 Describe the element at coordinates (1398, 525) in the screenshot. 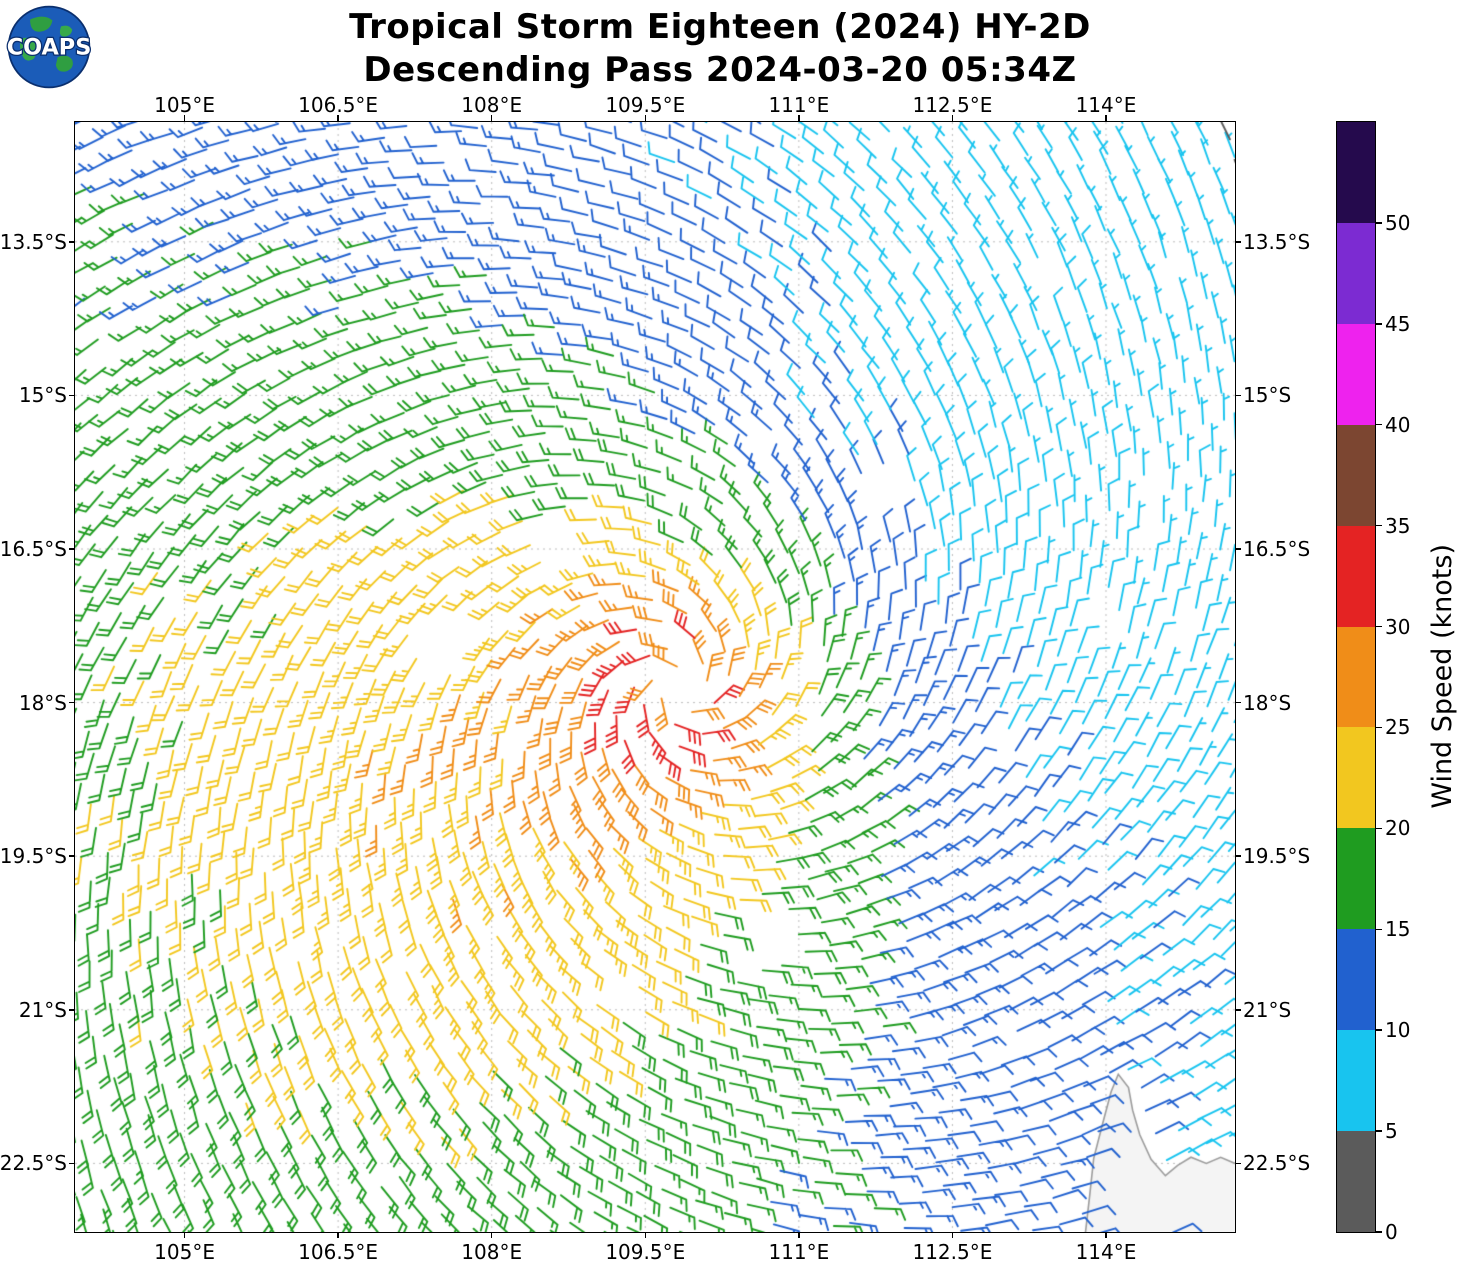

I see `colorbar-tick-label: 35` at that location.